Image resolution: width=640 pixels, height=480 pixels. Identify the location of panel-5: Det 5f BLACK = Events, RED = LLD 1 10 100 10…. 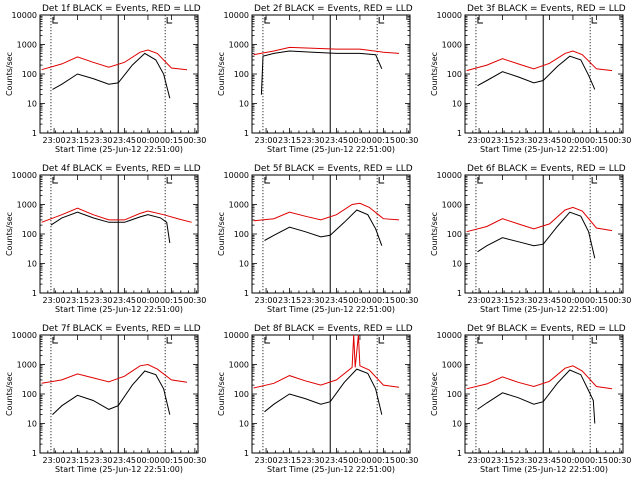
(317, 239).